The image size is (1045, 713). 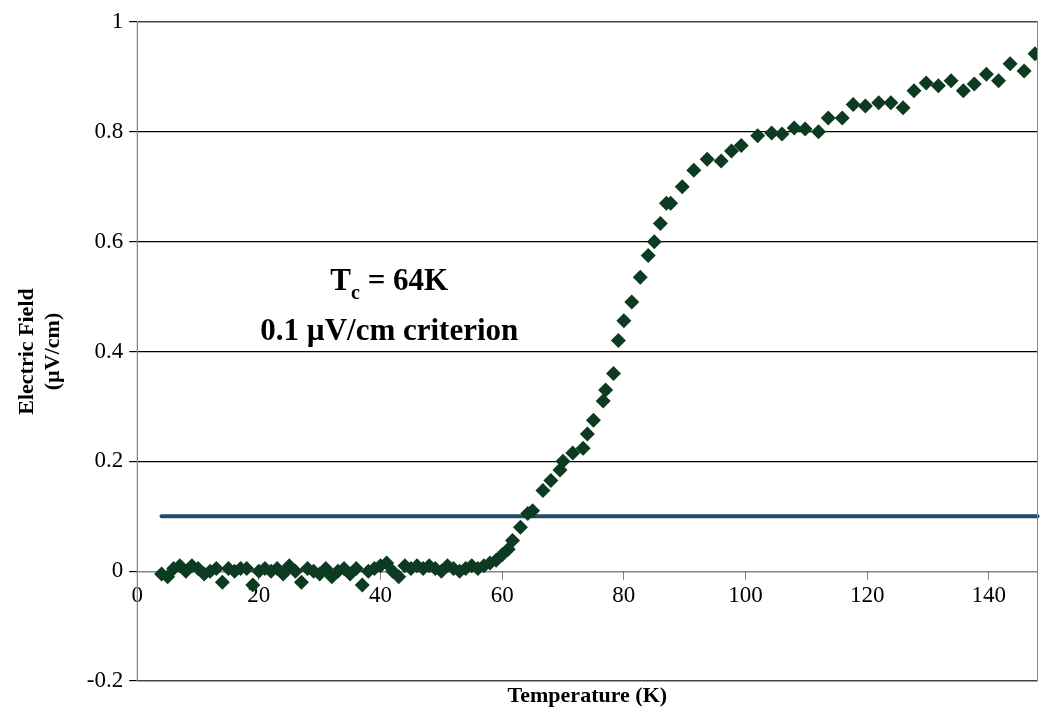 I want to click on y-axis-title: Electric Field (µV/cm), so click(x=38, y=351).